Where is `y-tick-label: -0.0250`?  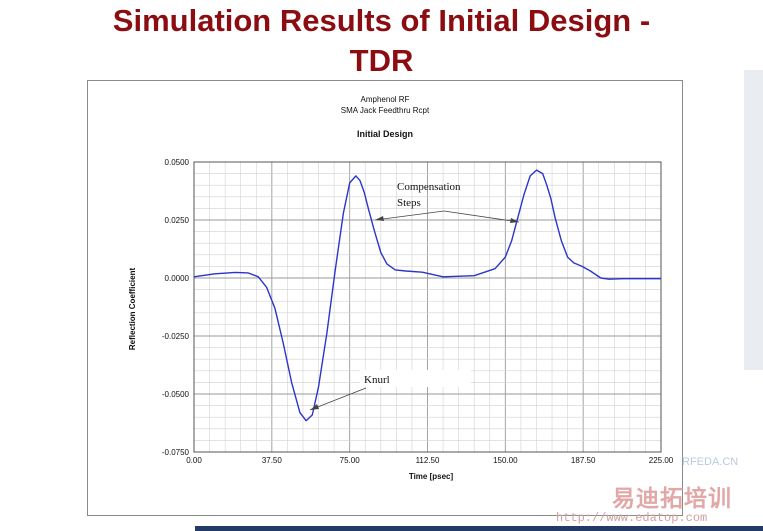
y-tick-label: -0.0250 is located at coordinates (176, 336).